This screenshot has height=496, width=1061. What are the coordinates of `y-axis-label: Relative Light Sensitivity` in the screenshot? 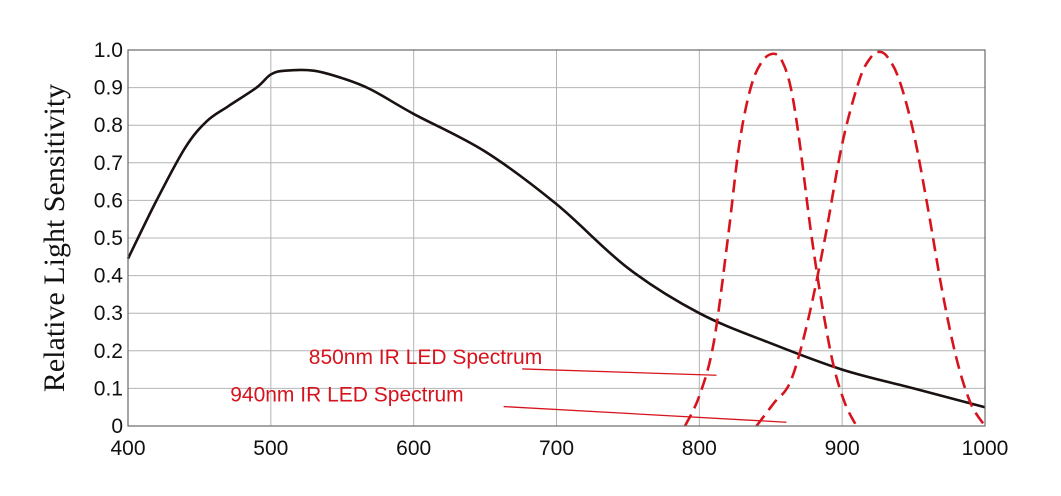 It's located at (54, 238).